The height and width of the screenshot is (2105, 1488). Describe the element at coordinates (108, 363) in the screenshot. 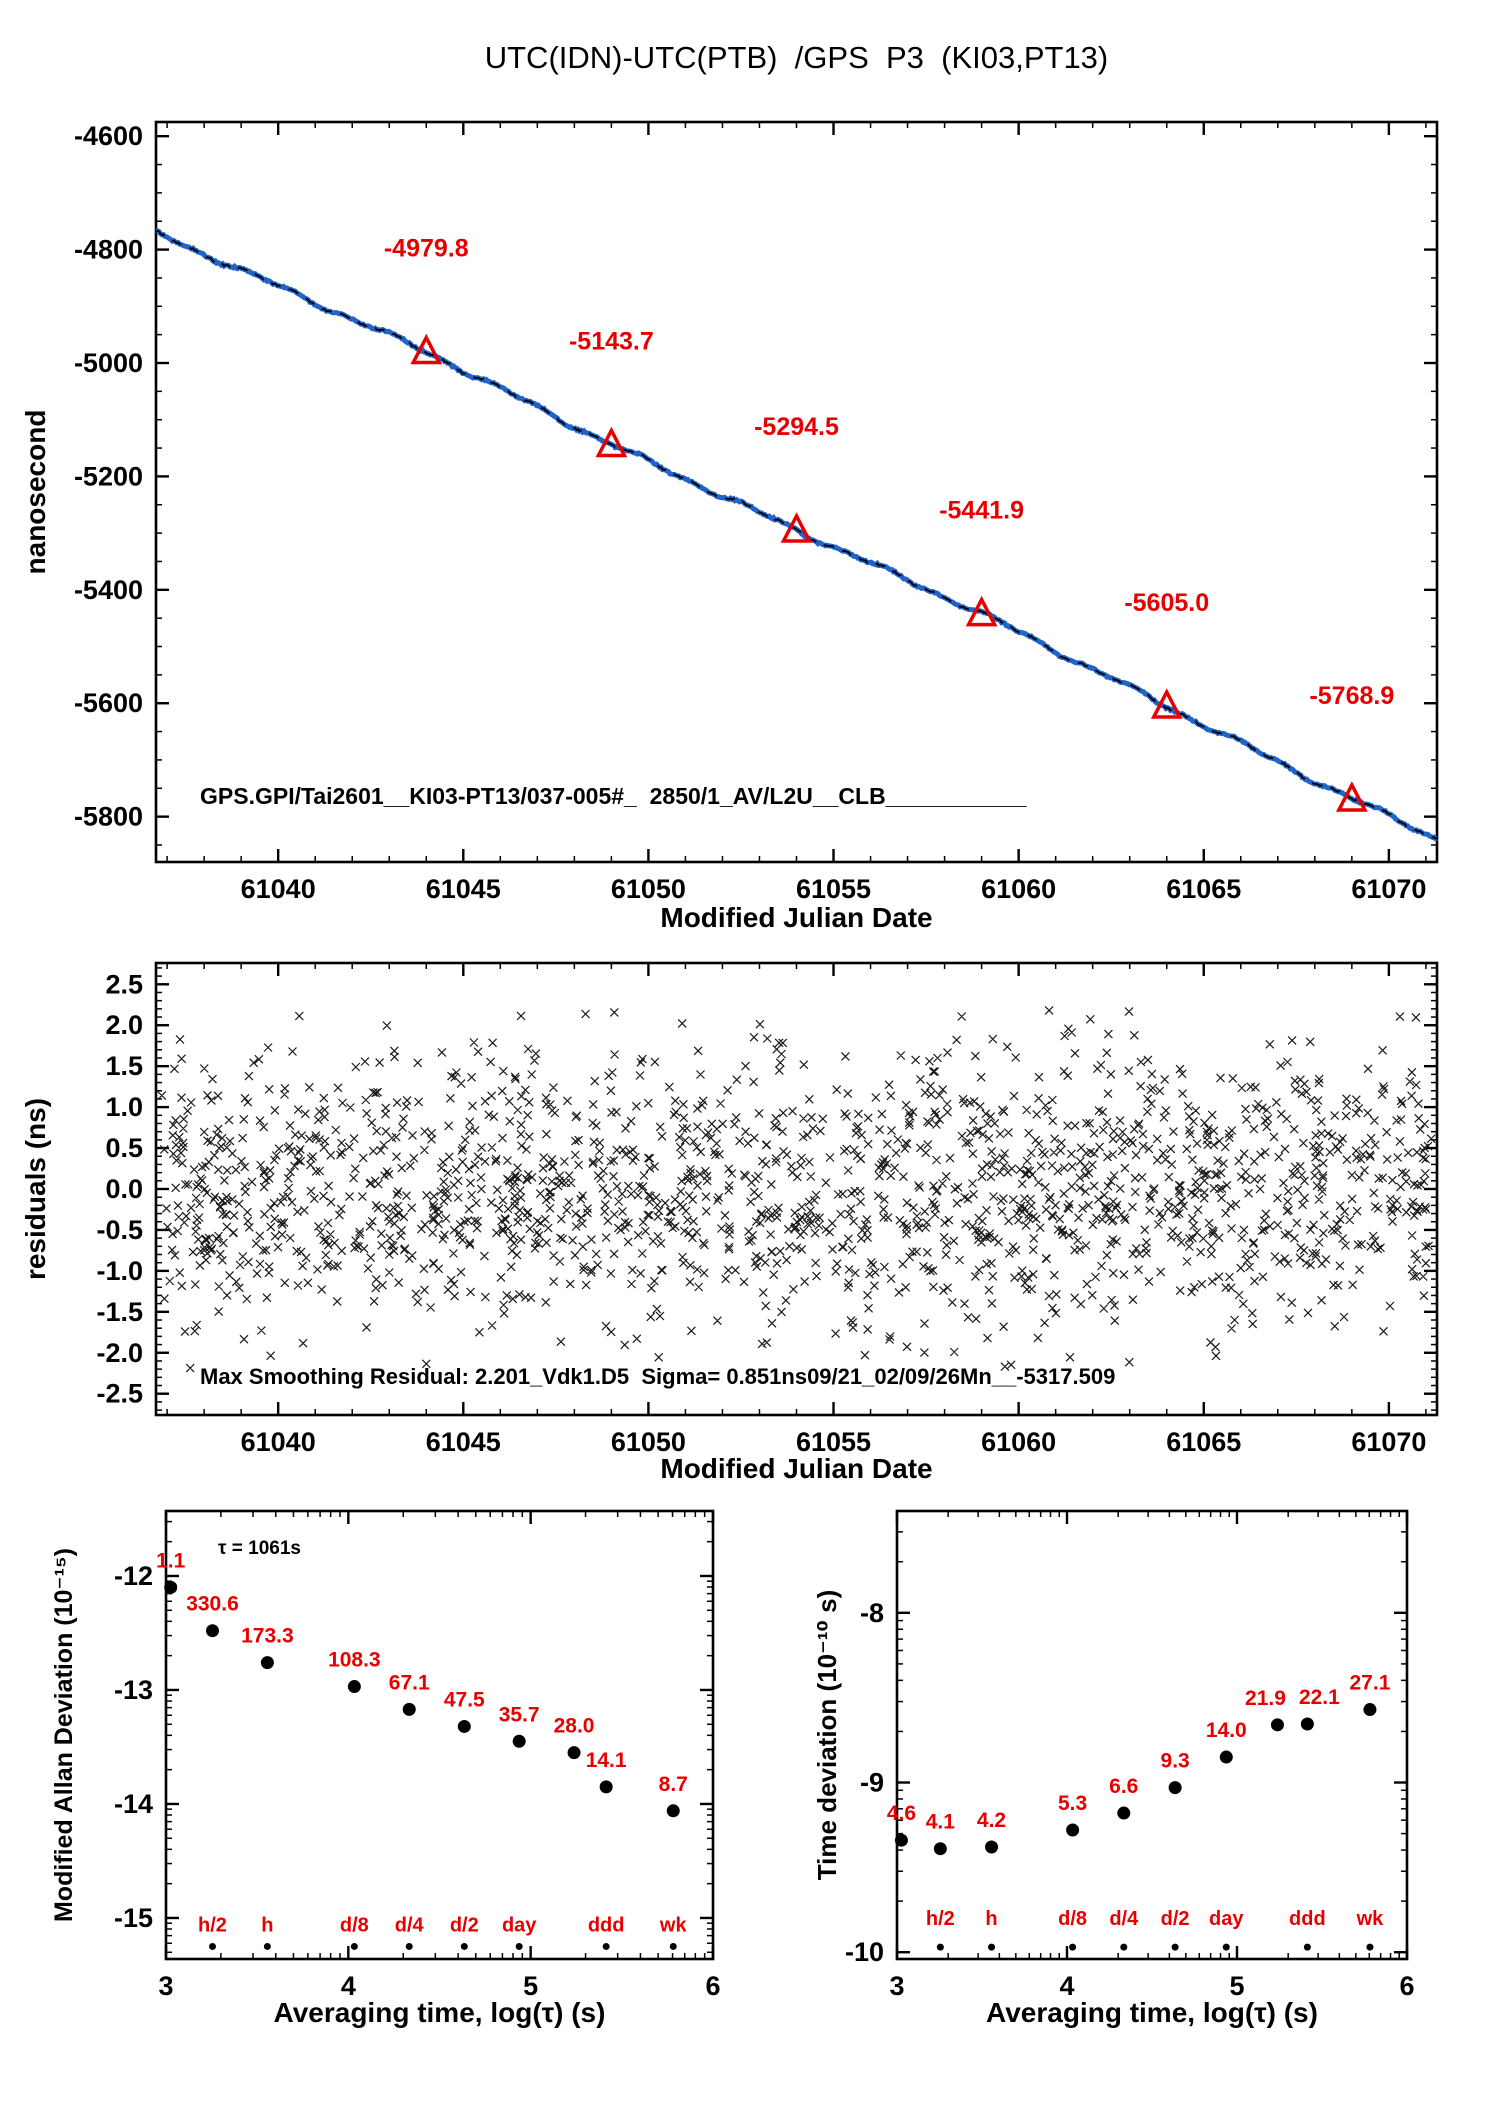

I see `svg-text: -5000` at that location.